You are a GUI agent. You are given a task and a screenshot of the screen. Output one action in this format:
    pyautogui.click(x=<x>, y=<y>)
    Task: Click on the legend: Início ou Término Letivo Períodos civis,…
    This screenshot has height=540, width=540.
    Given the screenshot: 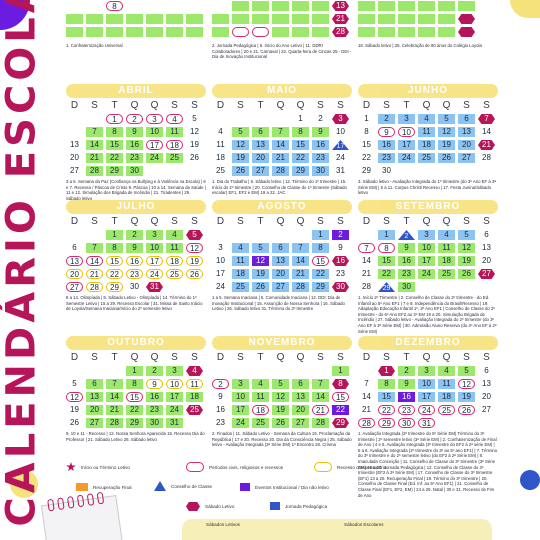 What is the action you would take?
    pyautogui.click(x=284, y=493)
    